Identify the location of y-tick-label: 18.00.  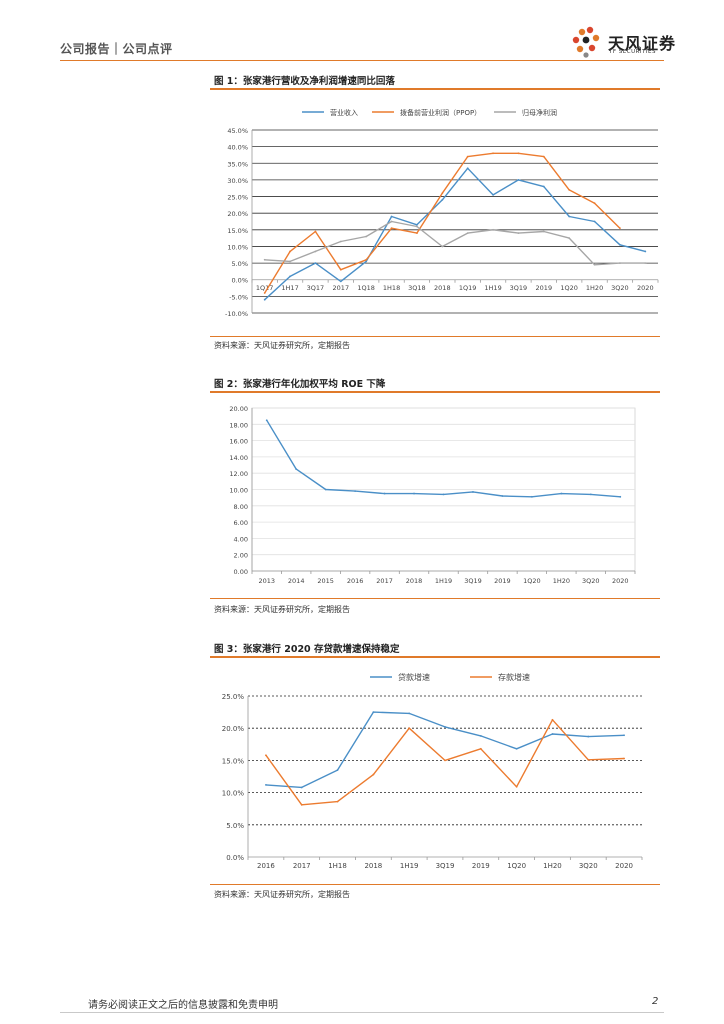
(238, 425).